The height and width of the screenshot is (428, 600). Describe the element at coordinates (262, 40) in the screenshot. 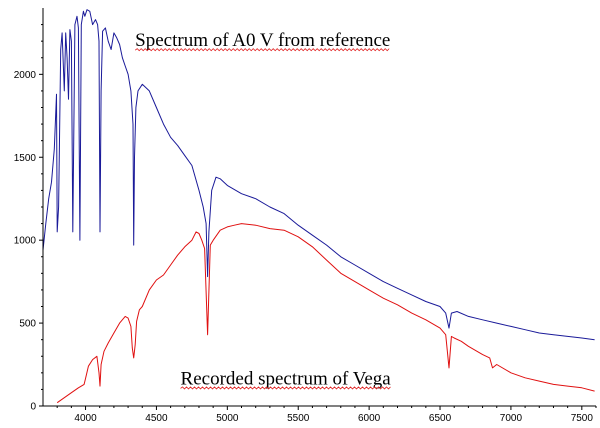

I see `reference-annotation: Spectrum of A0 V from reference` at that location.